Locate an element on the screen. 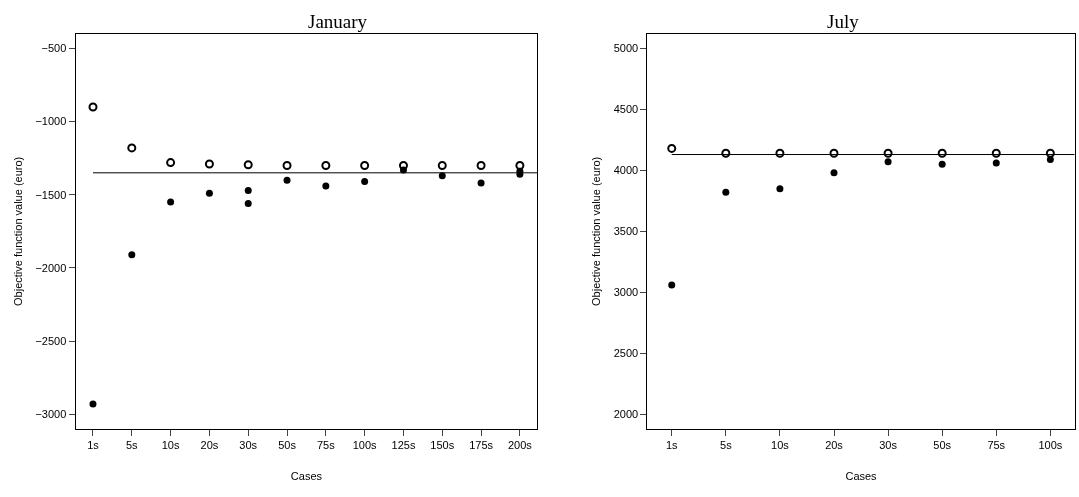 The width and height of the screenshot is (1079, 497). y-tick-label: −1500 is located at coordinates (51, 194).